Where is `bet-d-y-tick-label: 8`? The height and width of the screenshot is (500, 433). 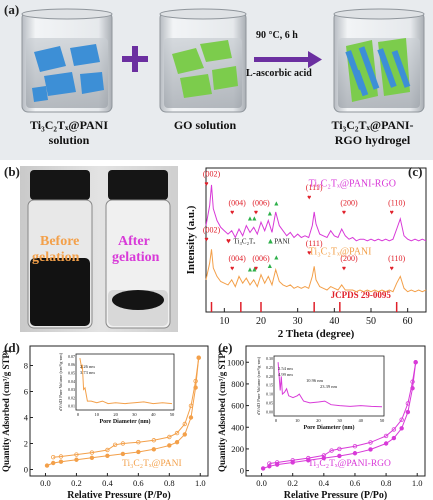
bet-d-y-tick-label: 8 is located at coordinates (26, 366).